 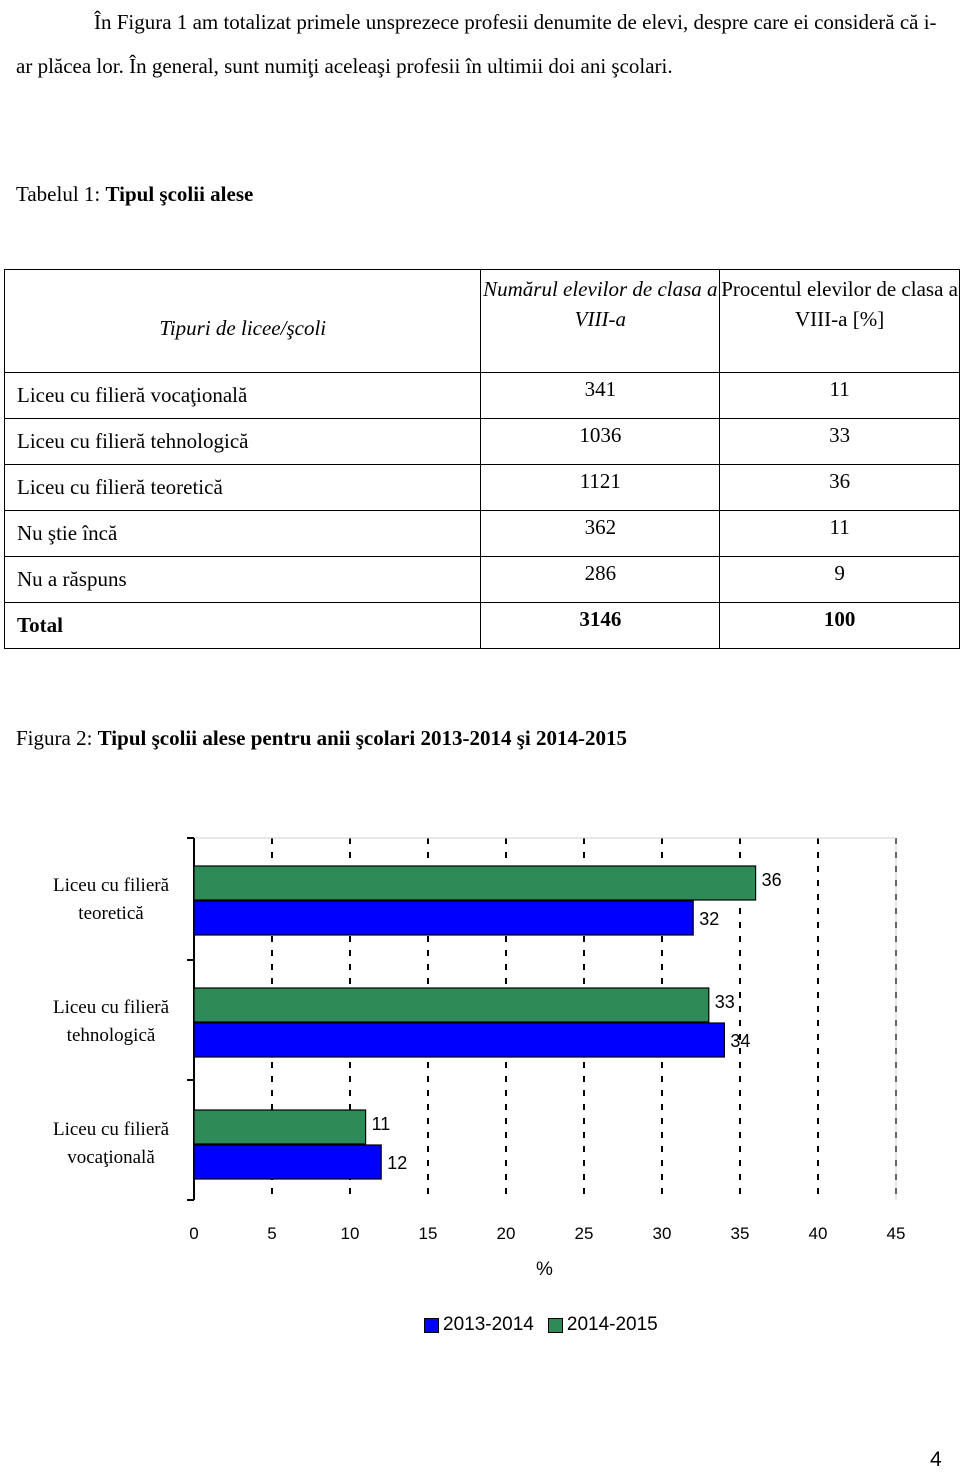 What do you see at coordinates (709, 919) in the screenshot?
I see `data-label: 32` at bounding box center [709, 919].